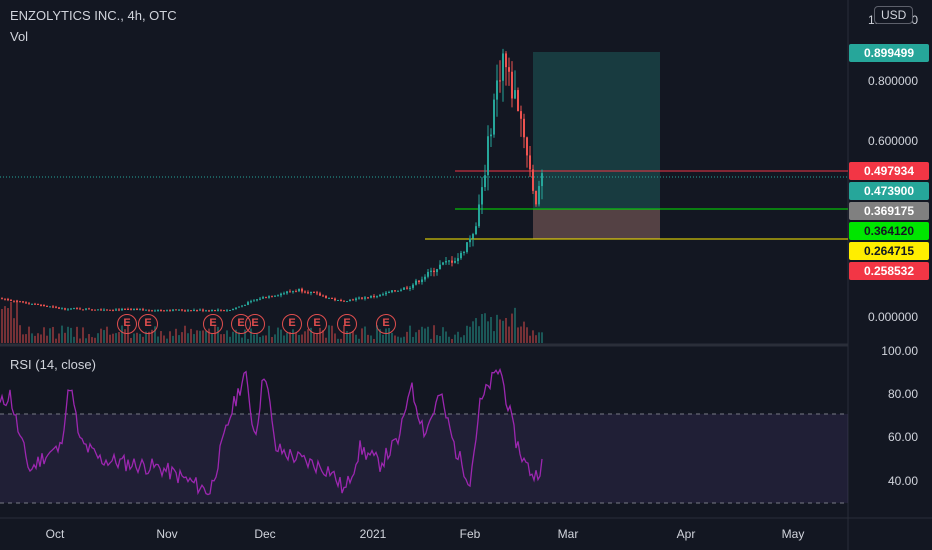  Describe the element at coordinates (889, 191) in the screenshot. I see `tag-last-price: 0.473900` at that location.